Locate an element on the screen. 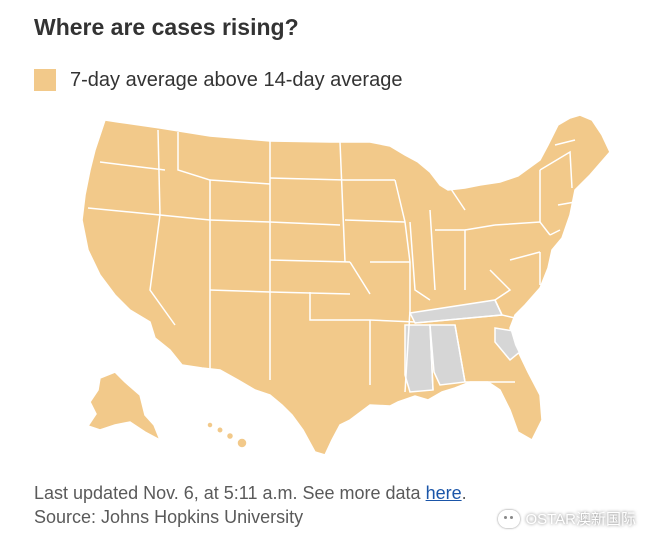  state-hawaii is located at coordinates (227, 435).